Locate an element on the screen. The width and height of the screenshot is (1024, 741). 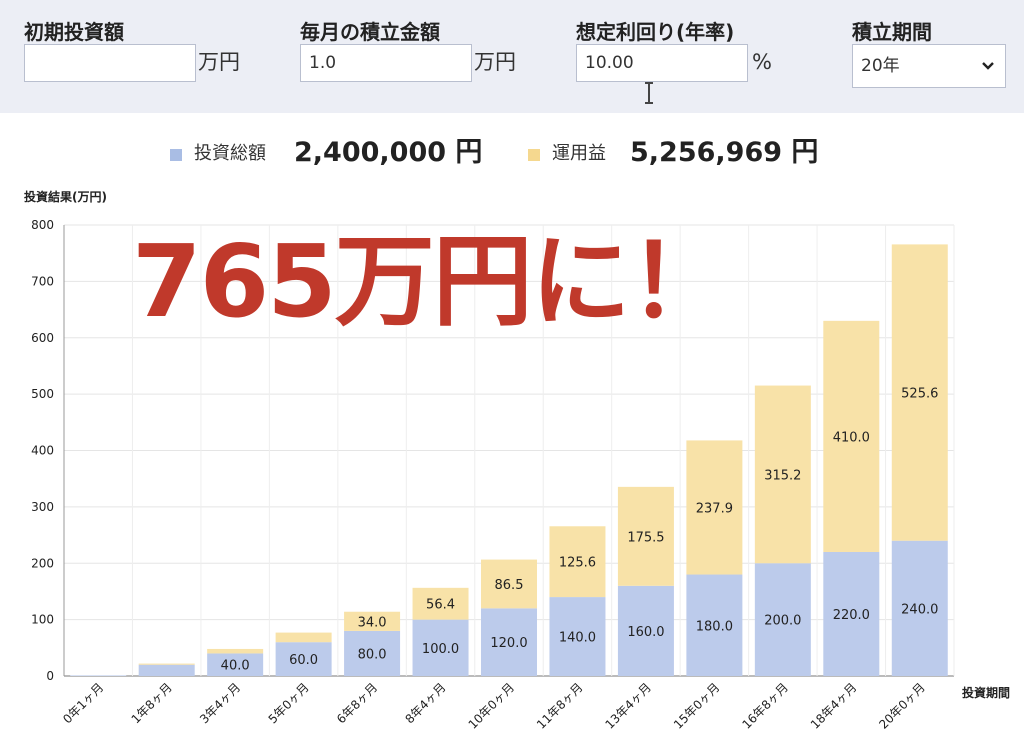
y-tick-label: 800 is located at coordinates (42, 225).